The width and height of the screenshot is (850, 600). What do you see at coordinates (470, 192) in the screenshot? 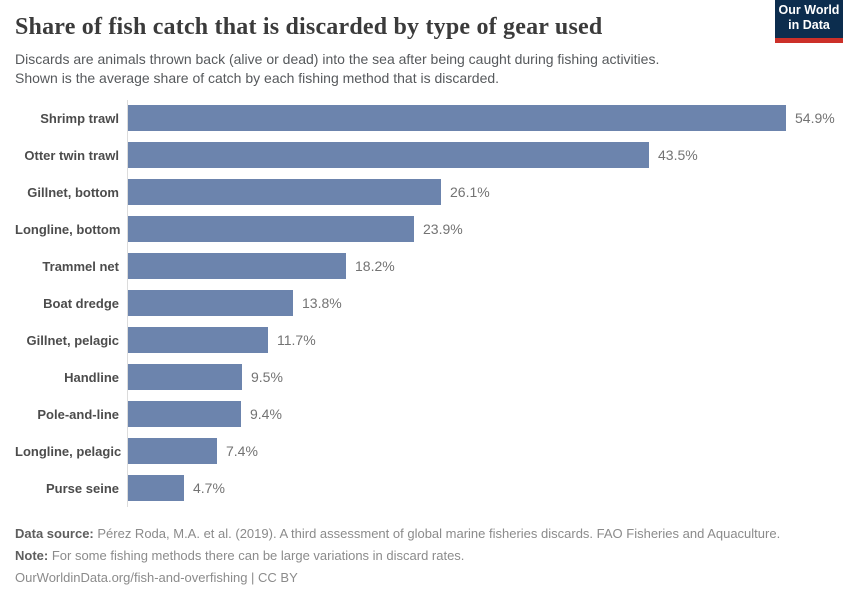
I see `value-label: 26.1%` at bounding box center [470, 192].